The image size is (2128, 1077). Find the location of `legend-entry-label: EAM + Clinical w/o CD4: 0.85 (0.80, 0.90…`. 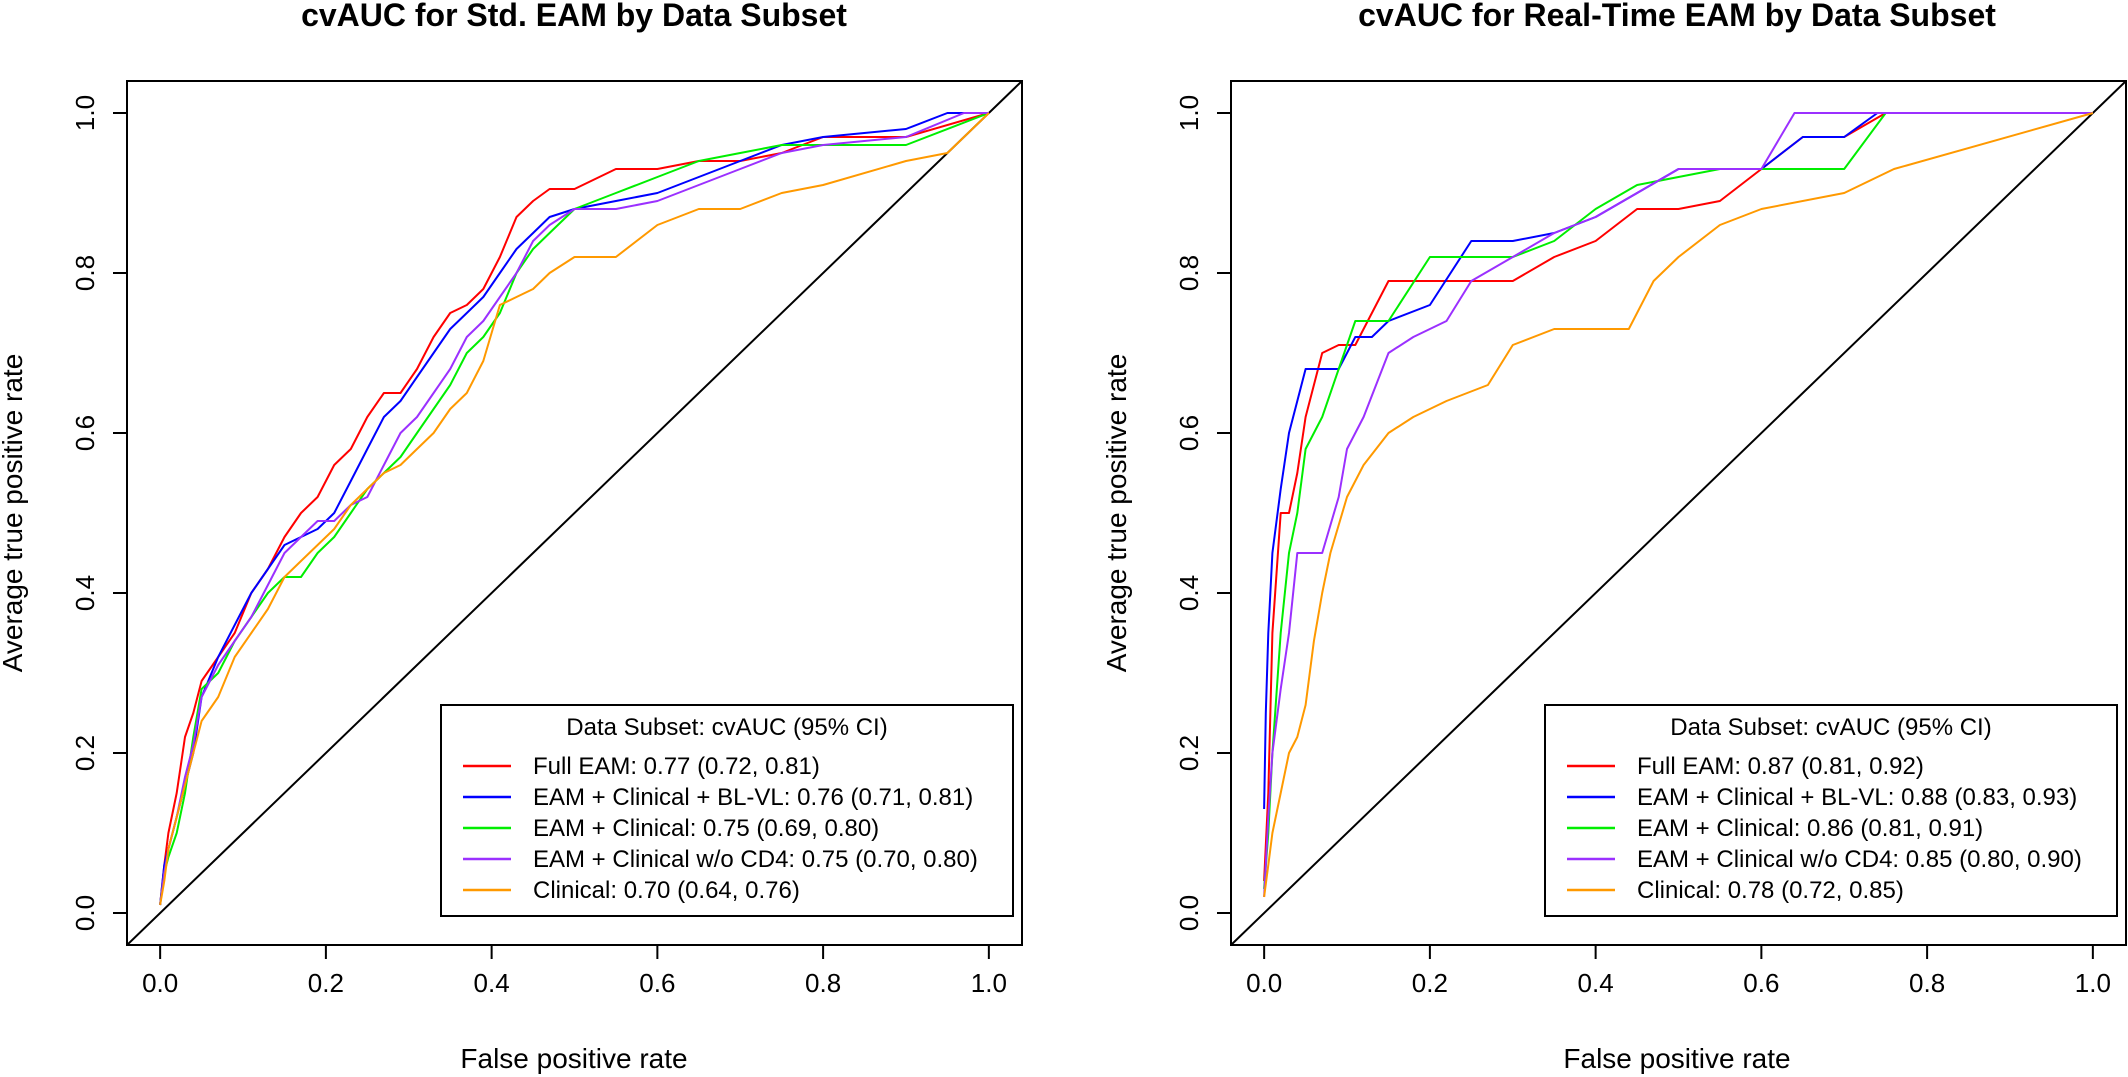

legend-entry-label: EAM + Clinical w/o CD4: 0.85 (0.80, 0.90… is located at coordinates (1859, 859).